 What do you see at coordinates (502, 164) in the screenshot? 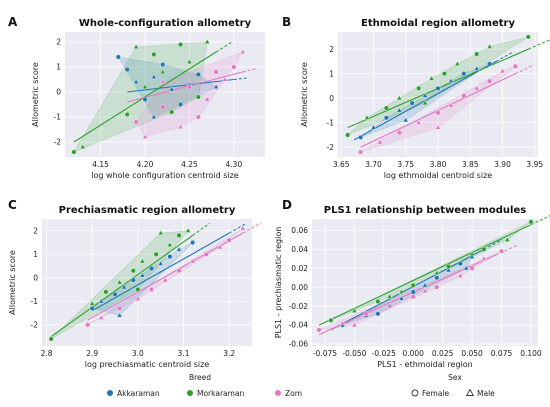
I see `x-tick-label: 3.90` at bounding box center [502, 164].